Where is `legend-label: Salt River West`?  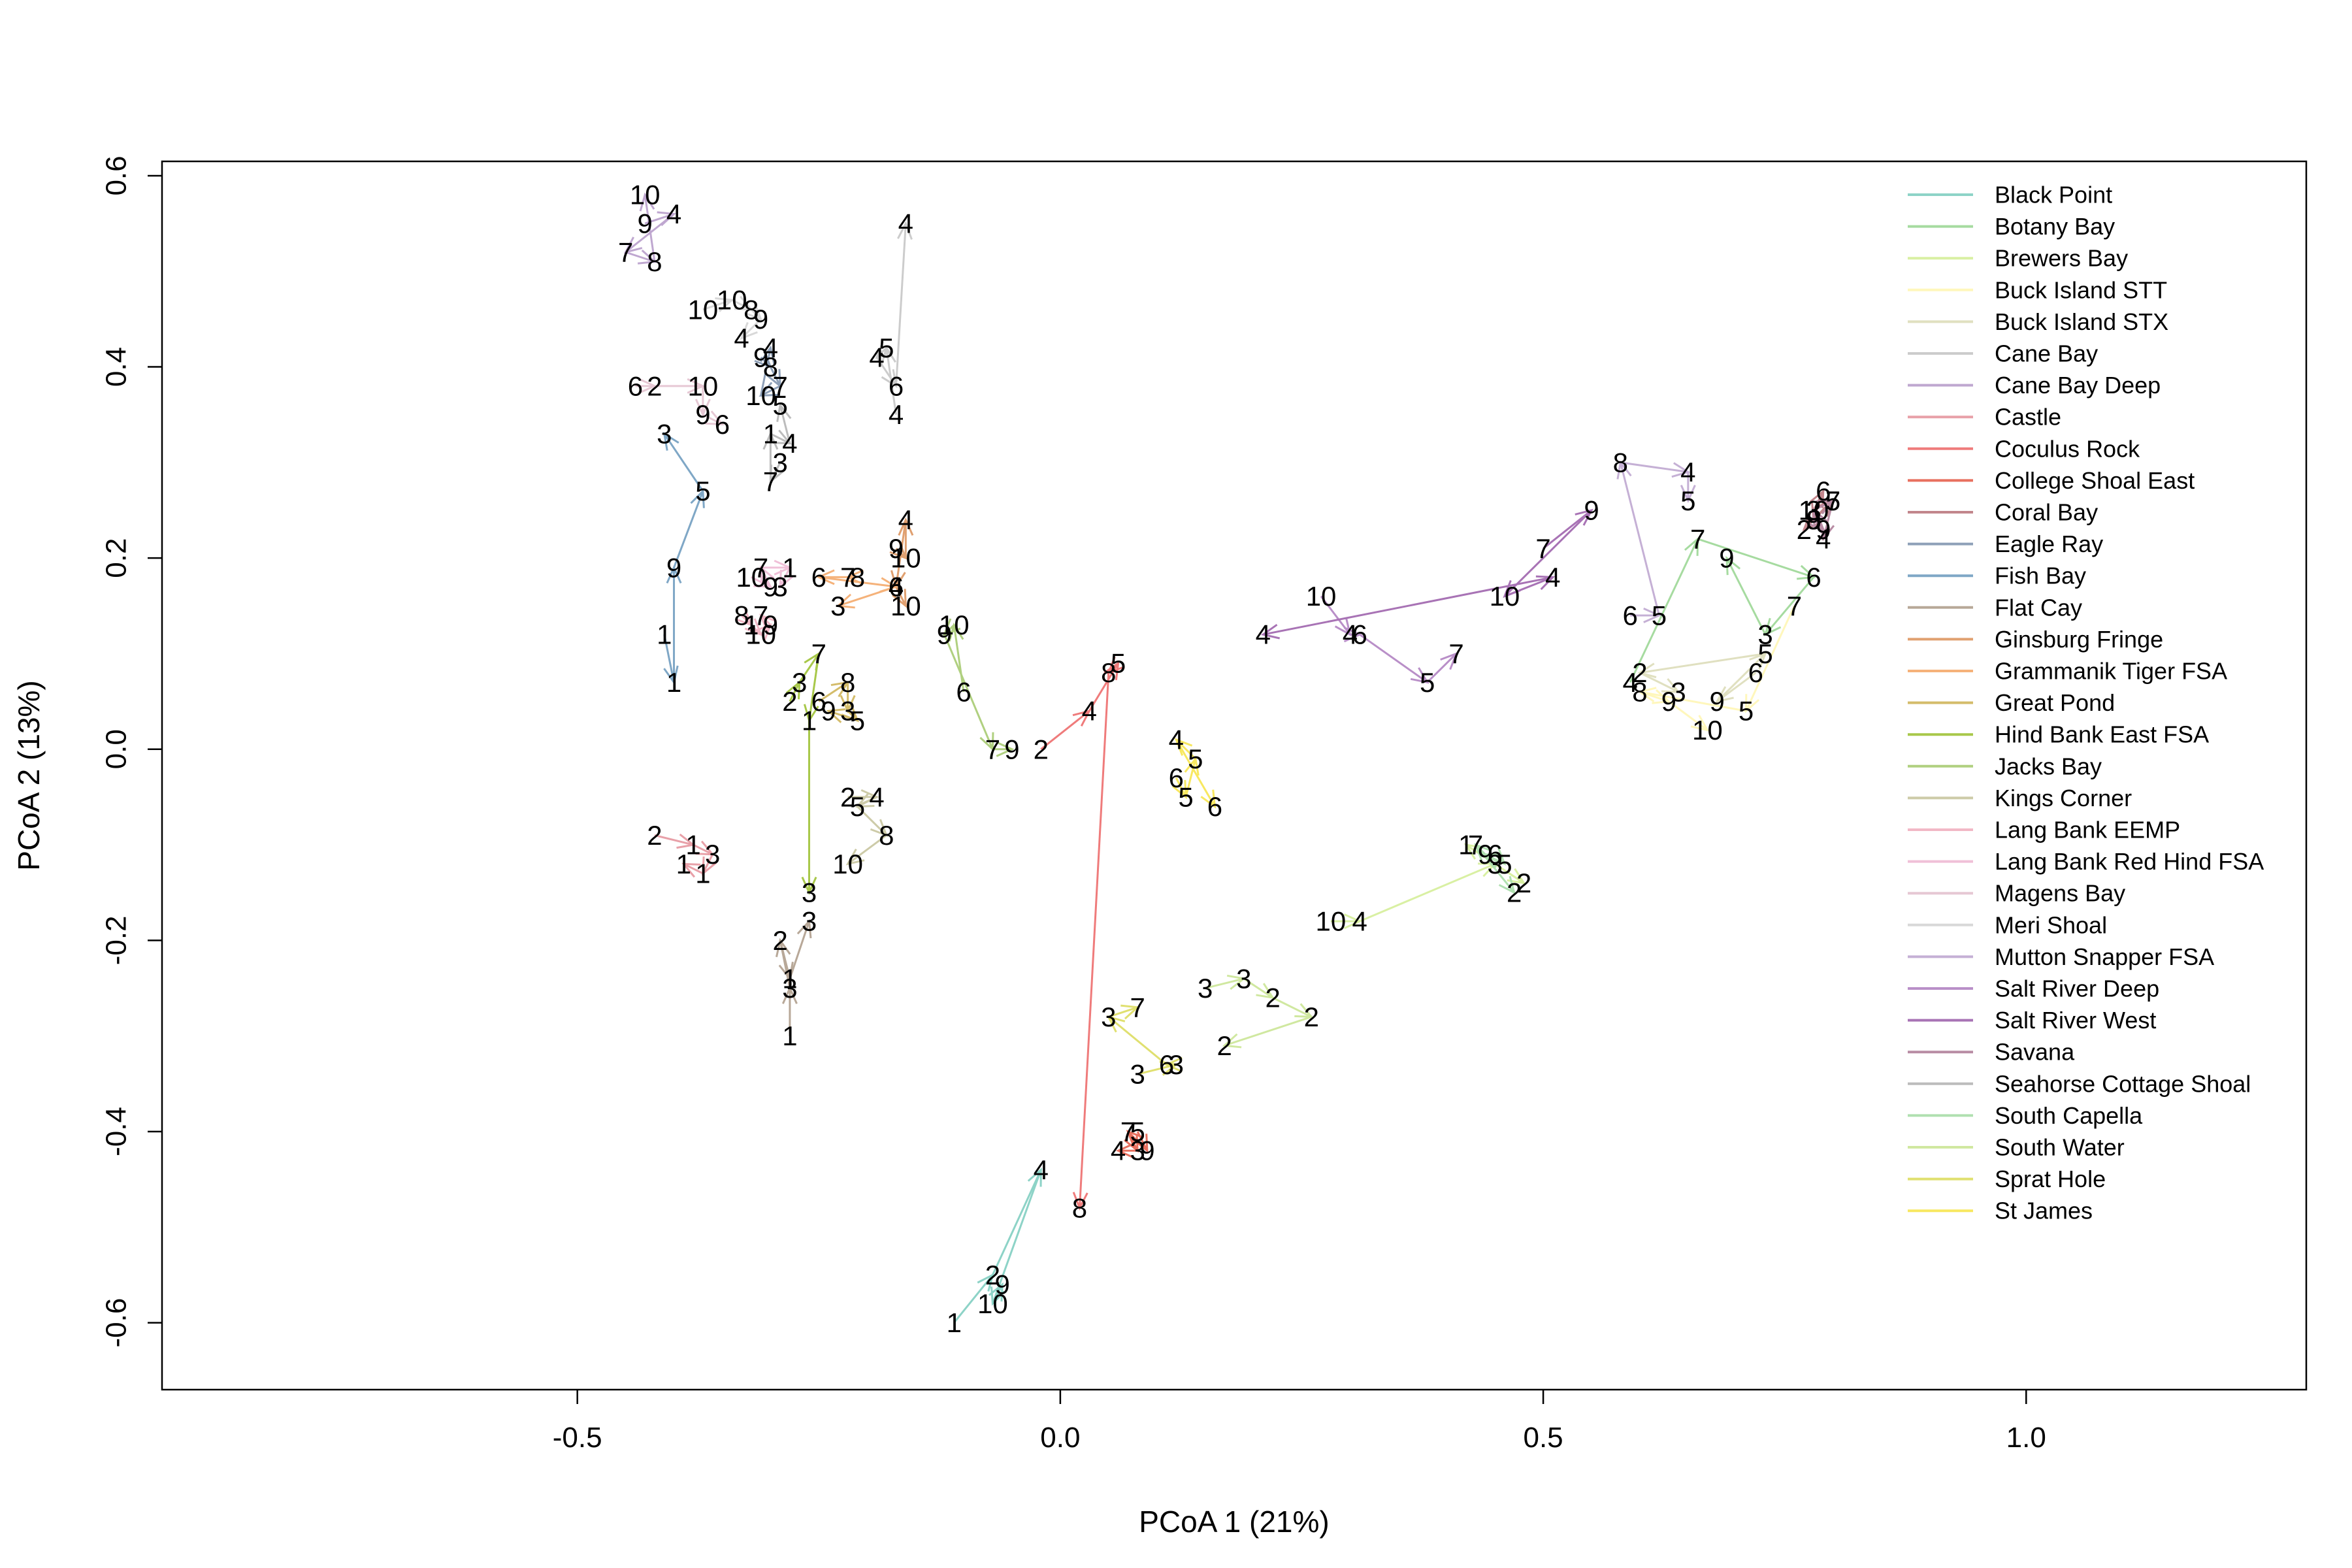
legend-label: Salt River West is located at coordinates (2075, 1020).